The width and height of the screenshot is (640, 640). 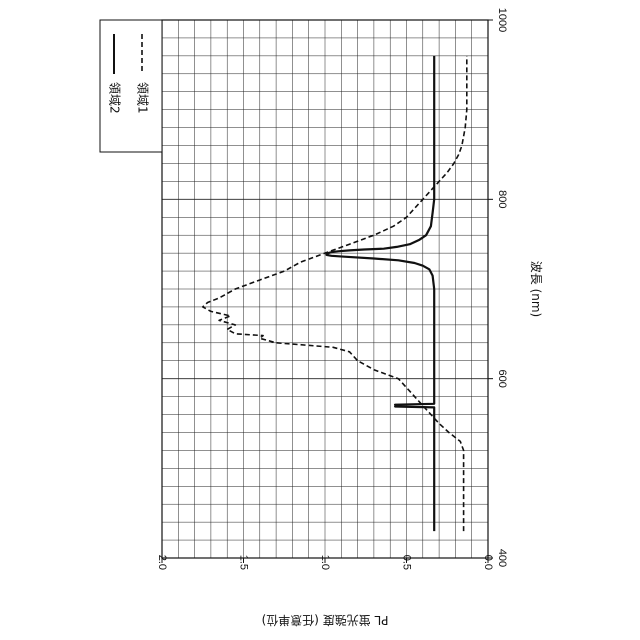 I want to click on y-tick-label: 1.5, so click(x=244, y=562).